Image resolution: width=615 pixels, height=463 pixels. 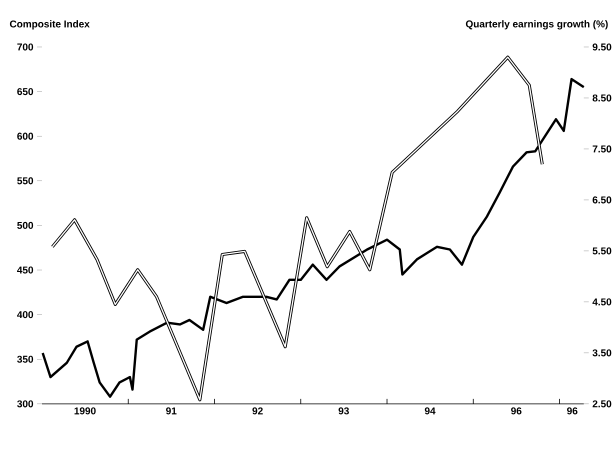 I want to click on y-tick-label: 400, so click(x=25, y=314).